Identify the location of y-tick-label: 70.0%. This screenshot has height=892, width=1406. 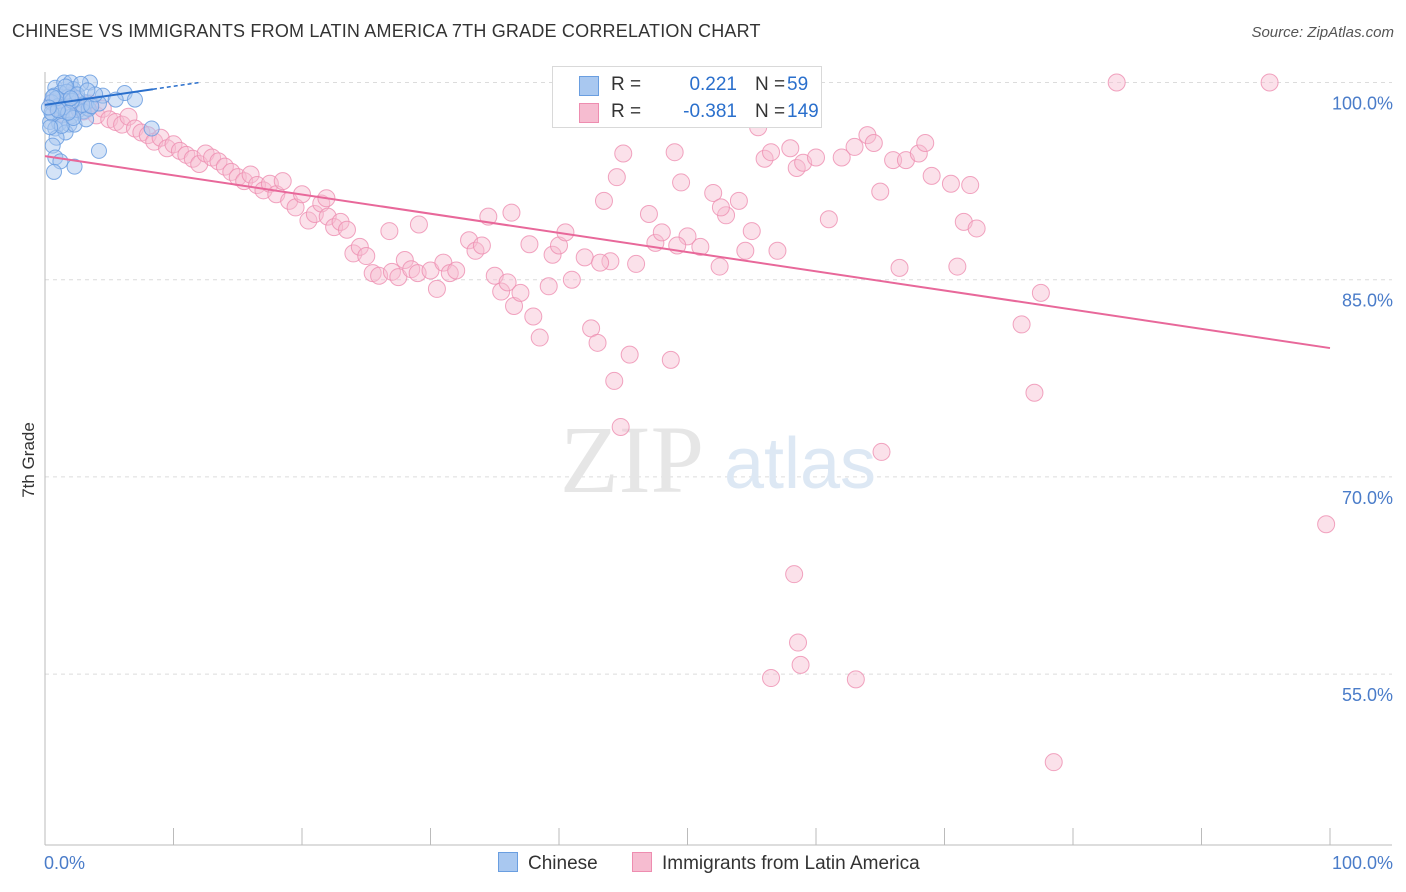
(1367, 498).